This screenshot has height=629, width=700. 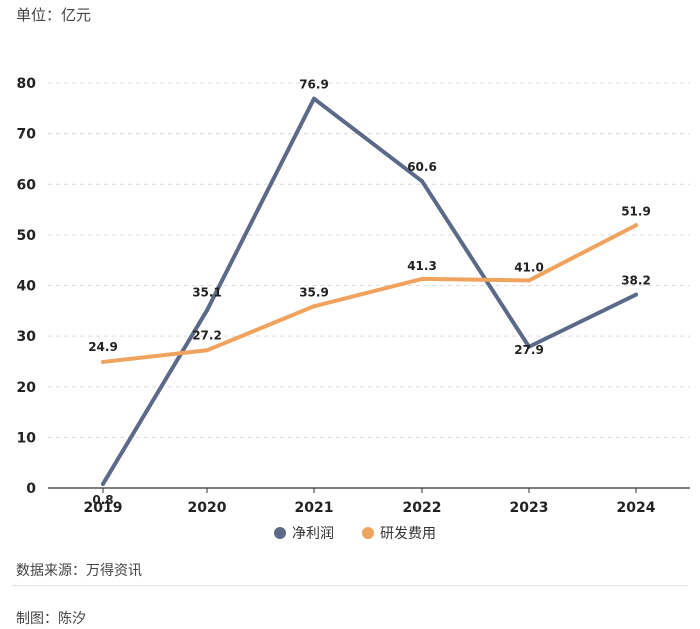 I want to click on x-tick-label: 2023, so click(x=529, y=508).